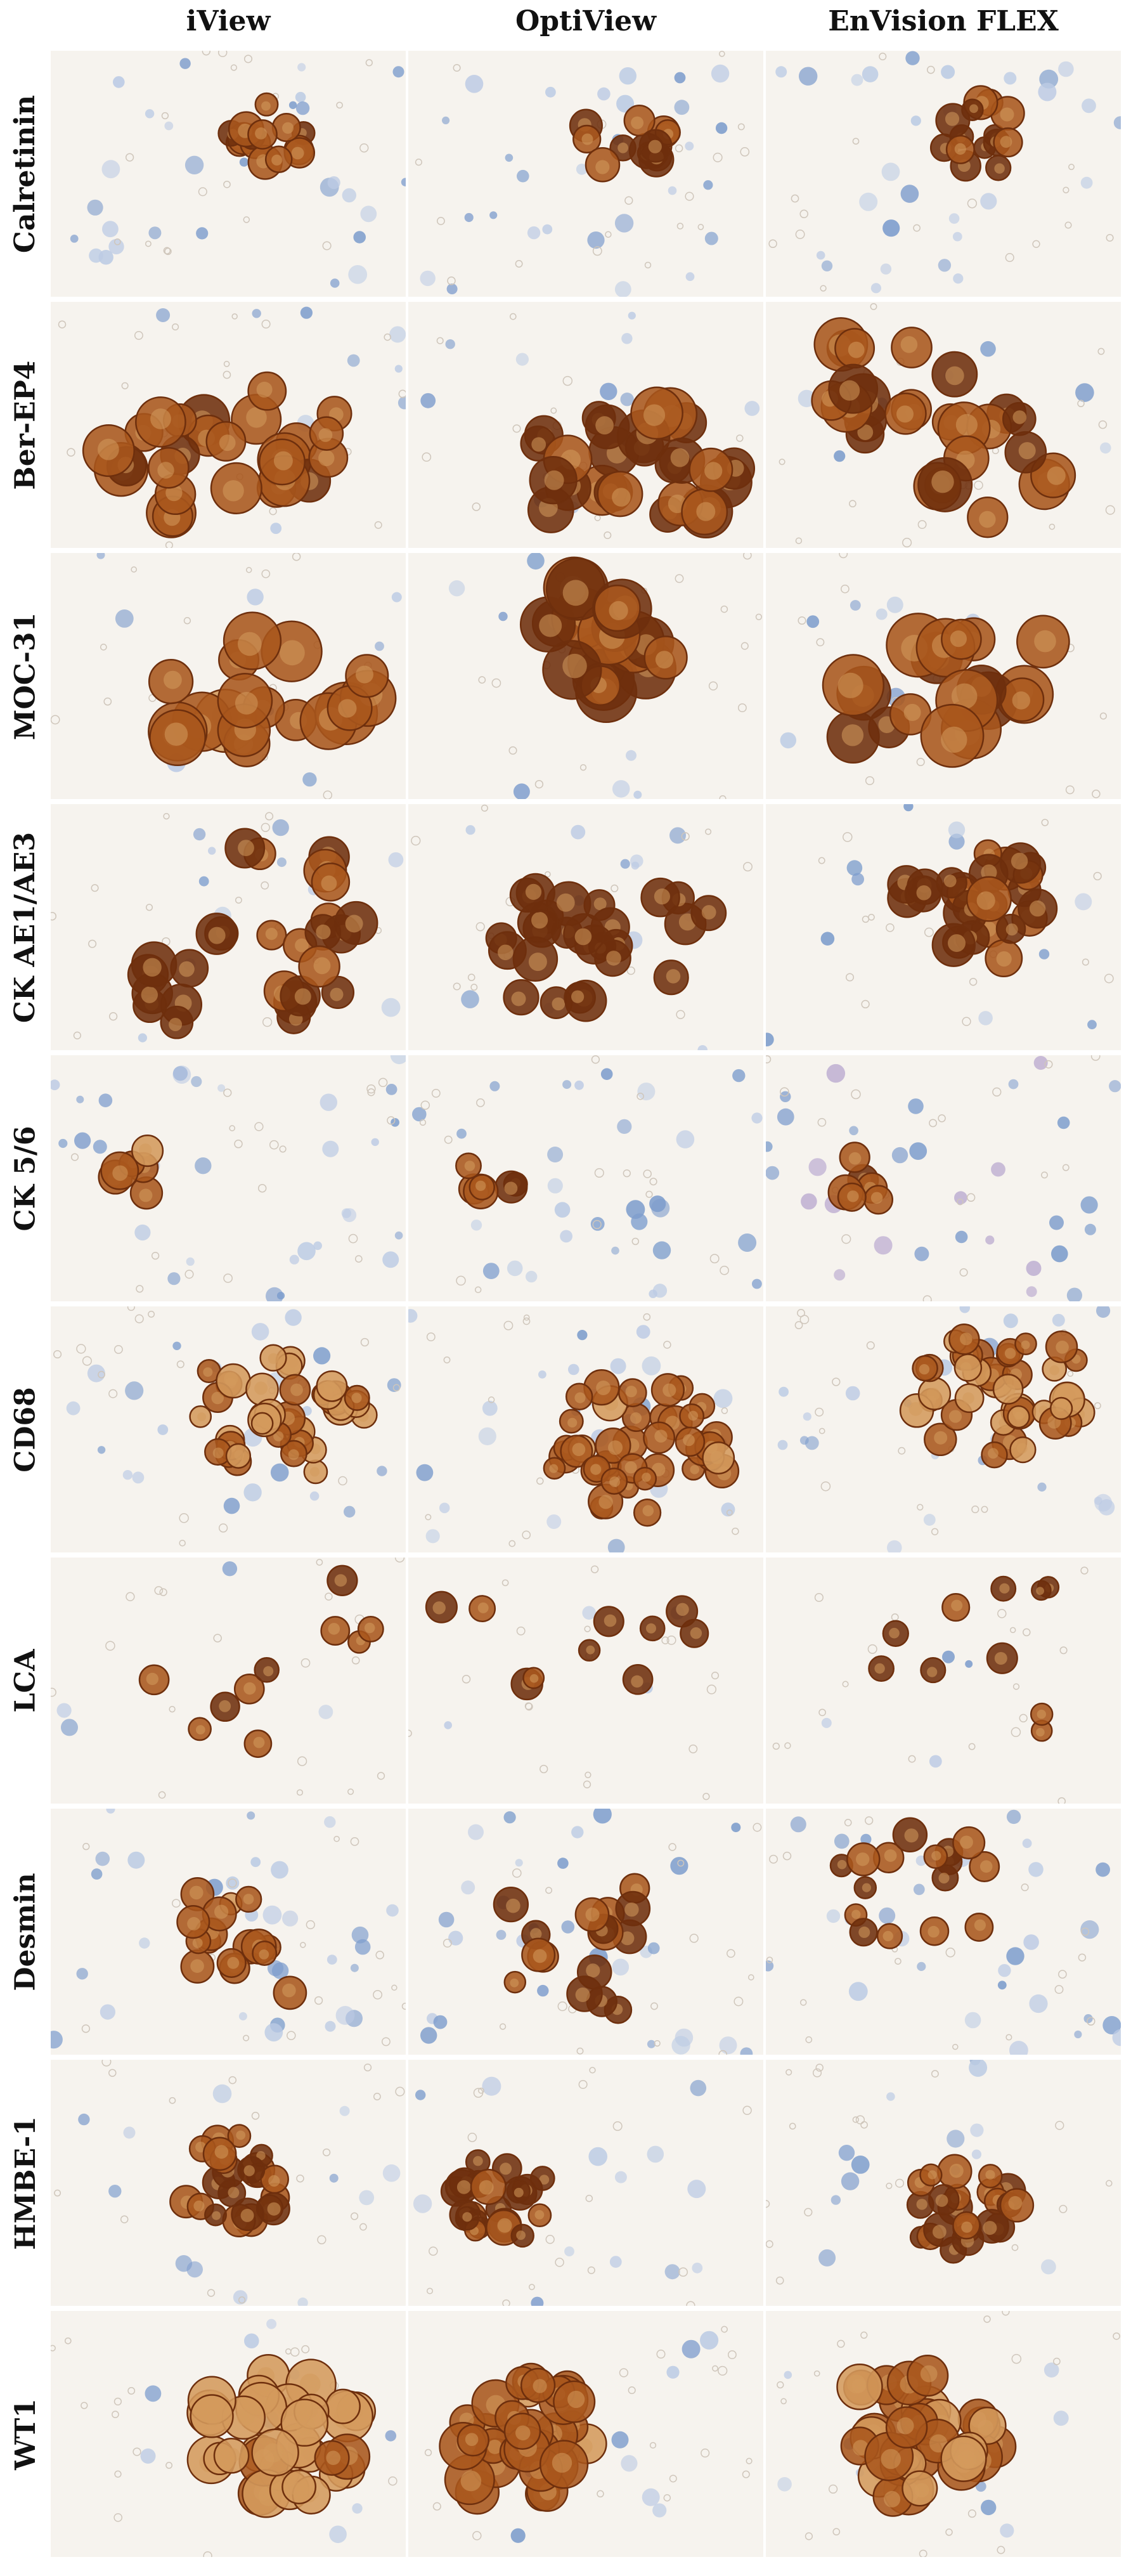 The height and width of the screenshot is (2576, 1131). What do you see at coordinates (25, 2183) in the screenshot?
I see `row-label-hmbe-1: HMBE-1` at bounding box center [25, 2183].